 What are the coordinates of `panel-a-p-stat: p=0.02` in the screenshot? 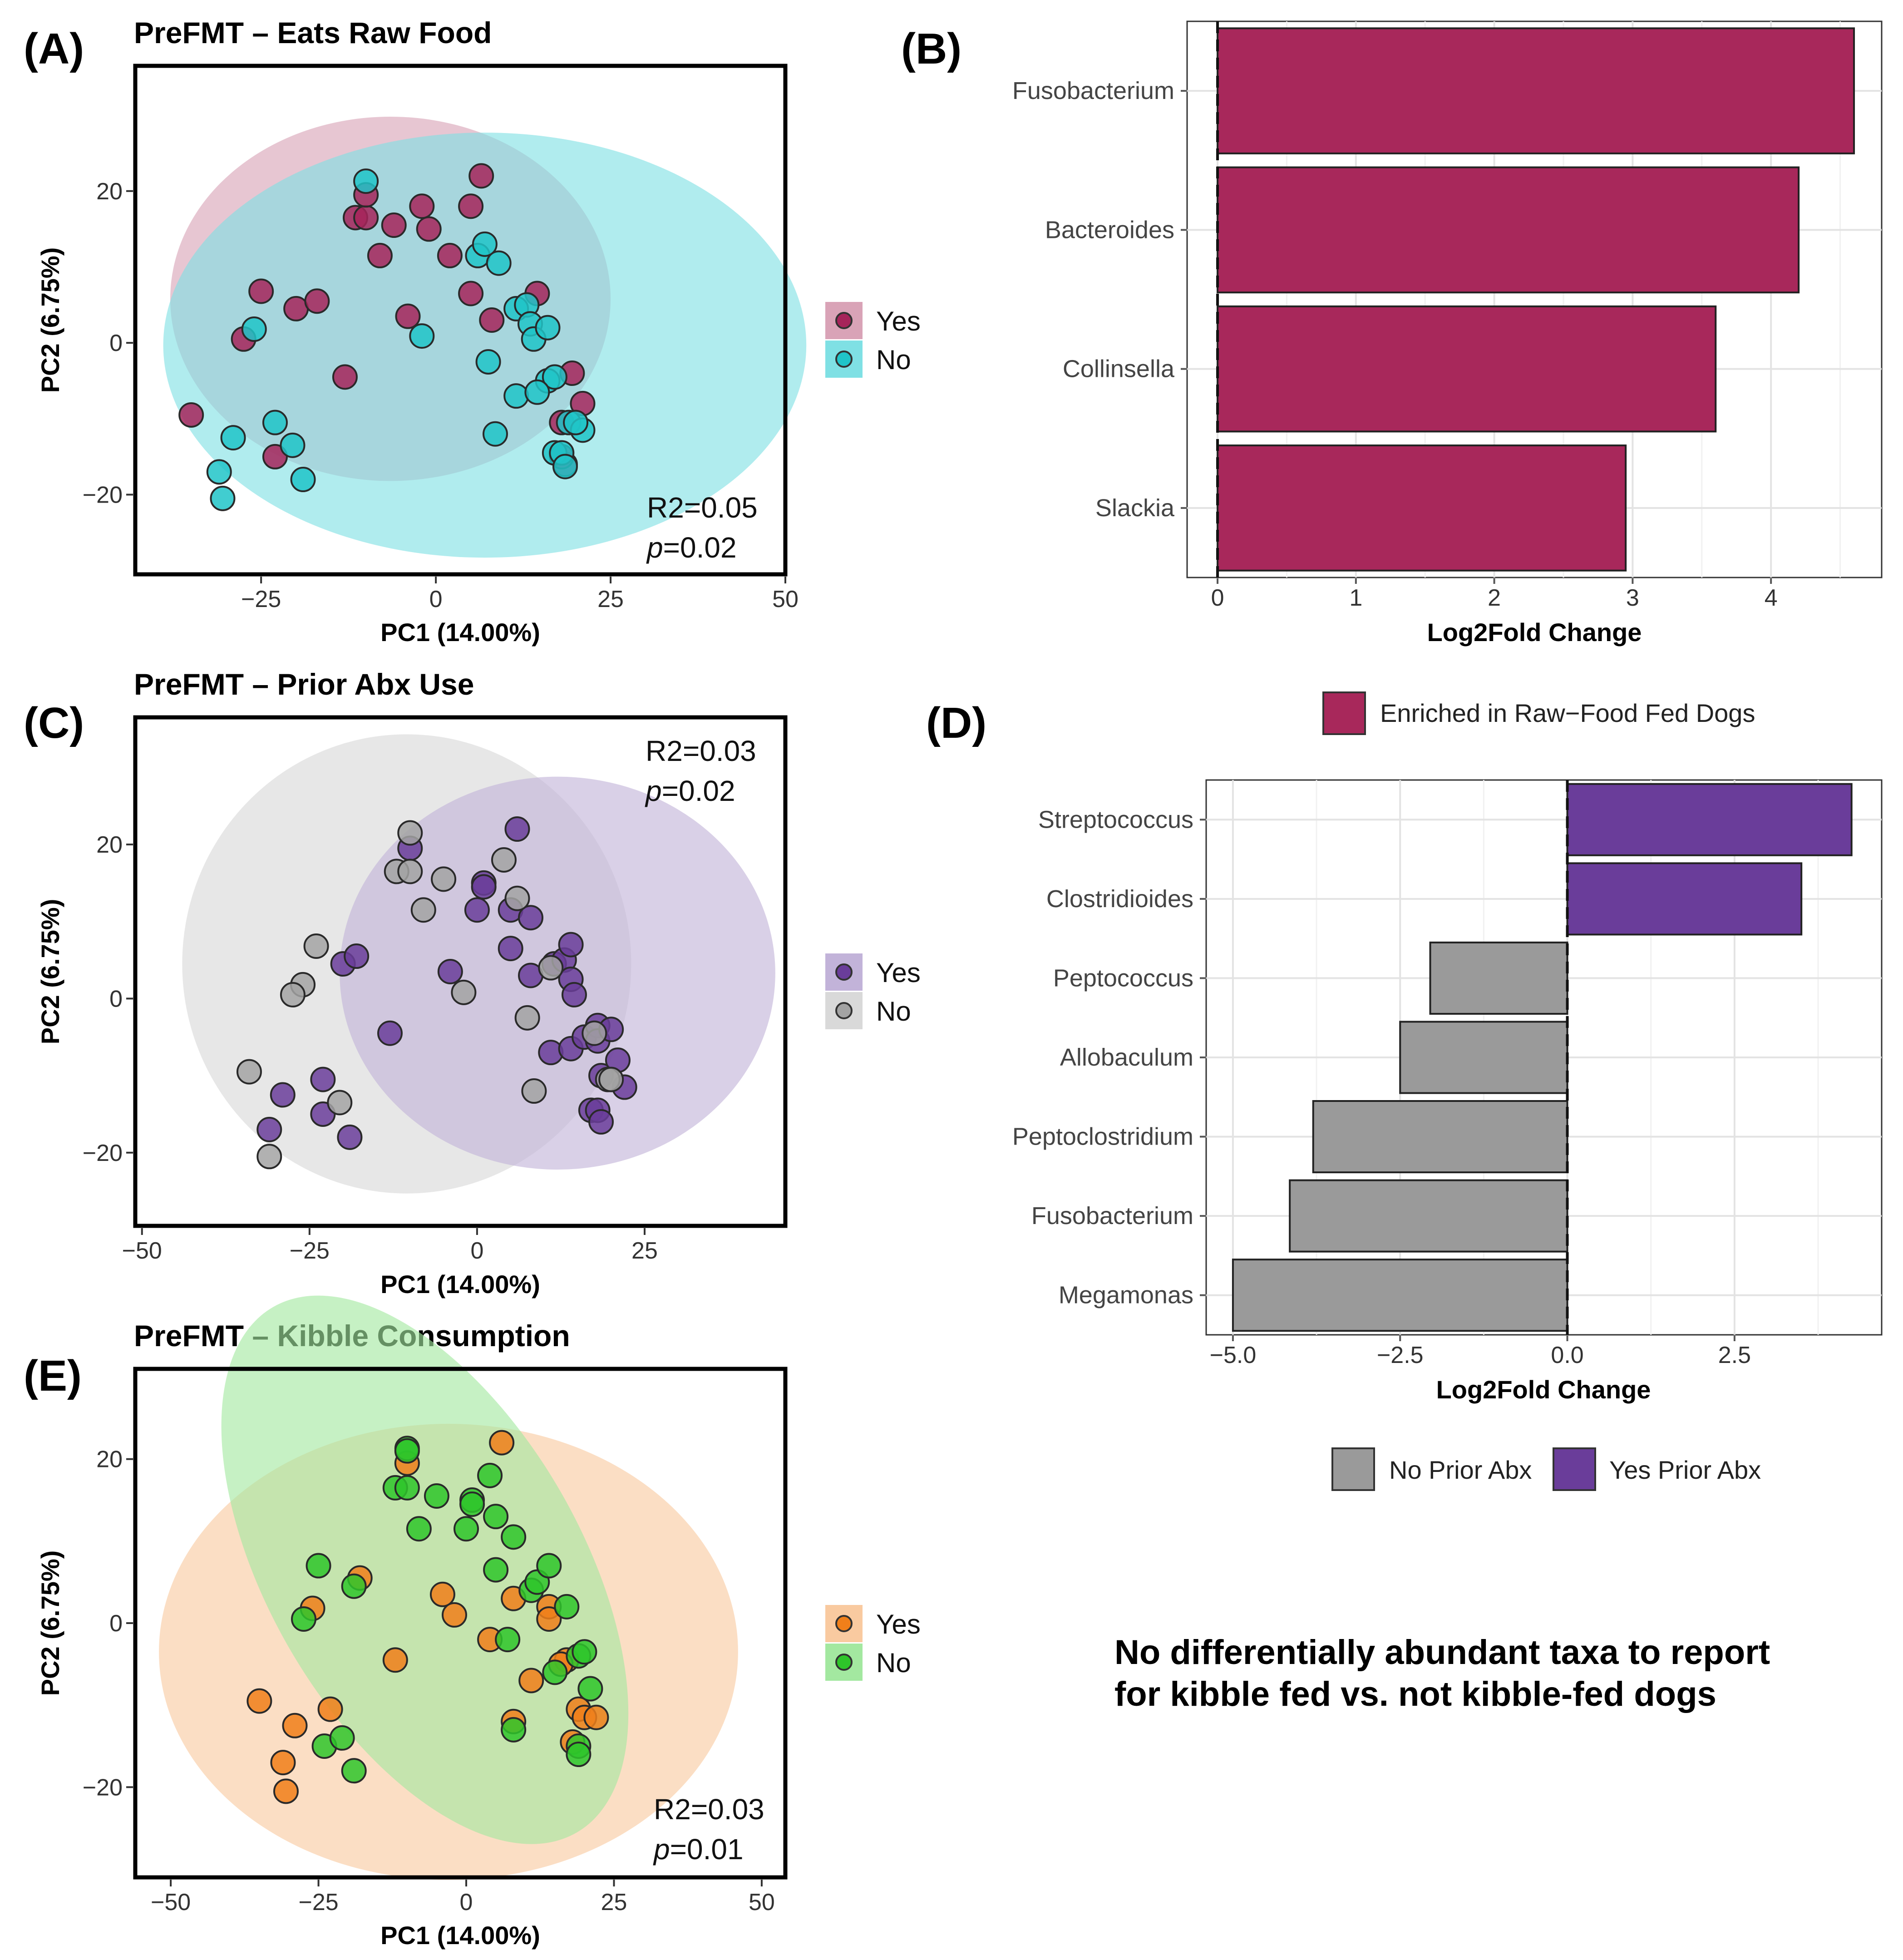 It's located at (691, 547).